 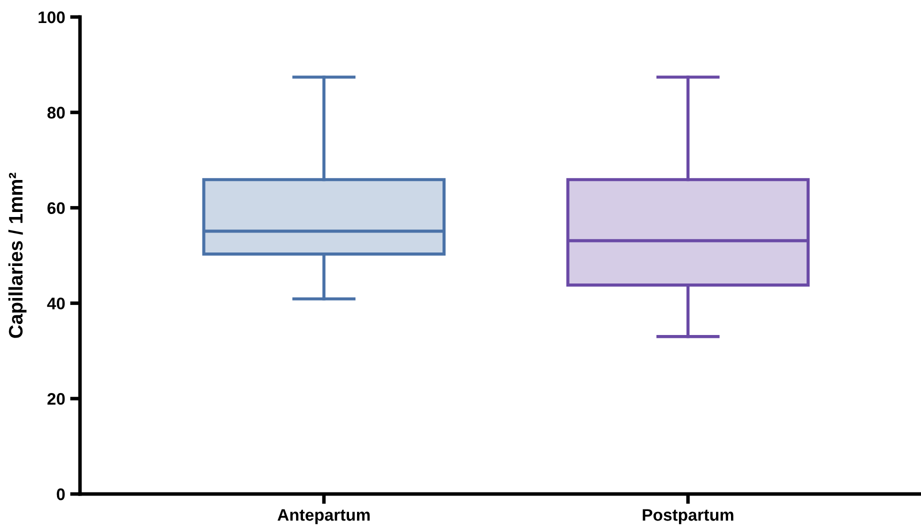 What do you see at coordinates (324, 516) in the screenshot?
I see `x-tick-label: Antepartum` at bounding box center [324, 516].